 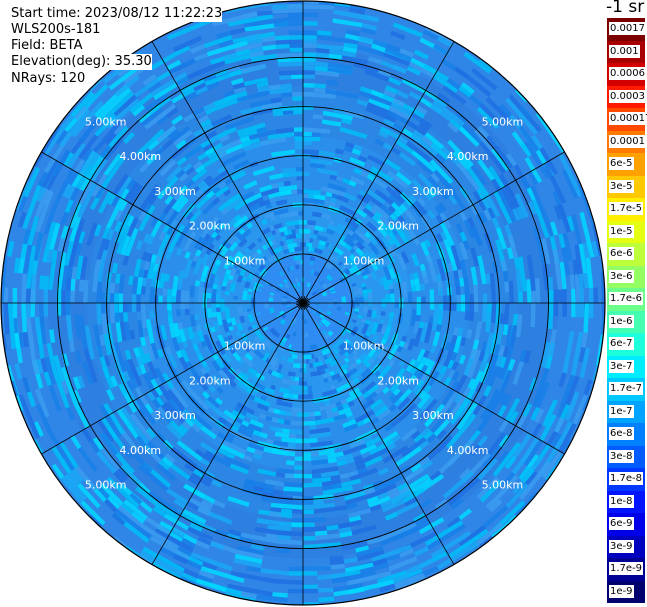 I want to click on range-ring-label: 3.00km, so click(x=433, y=415).